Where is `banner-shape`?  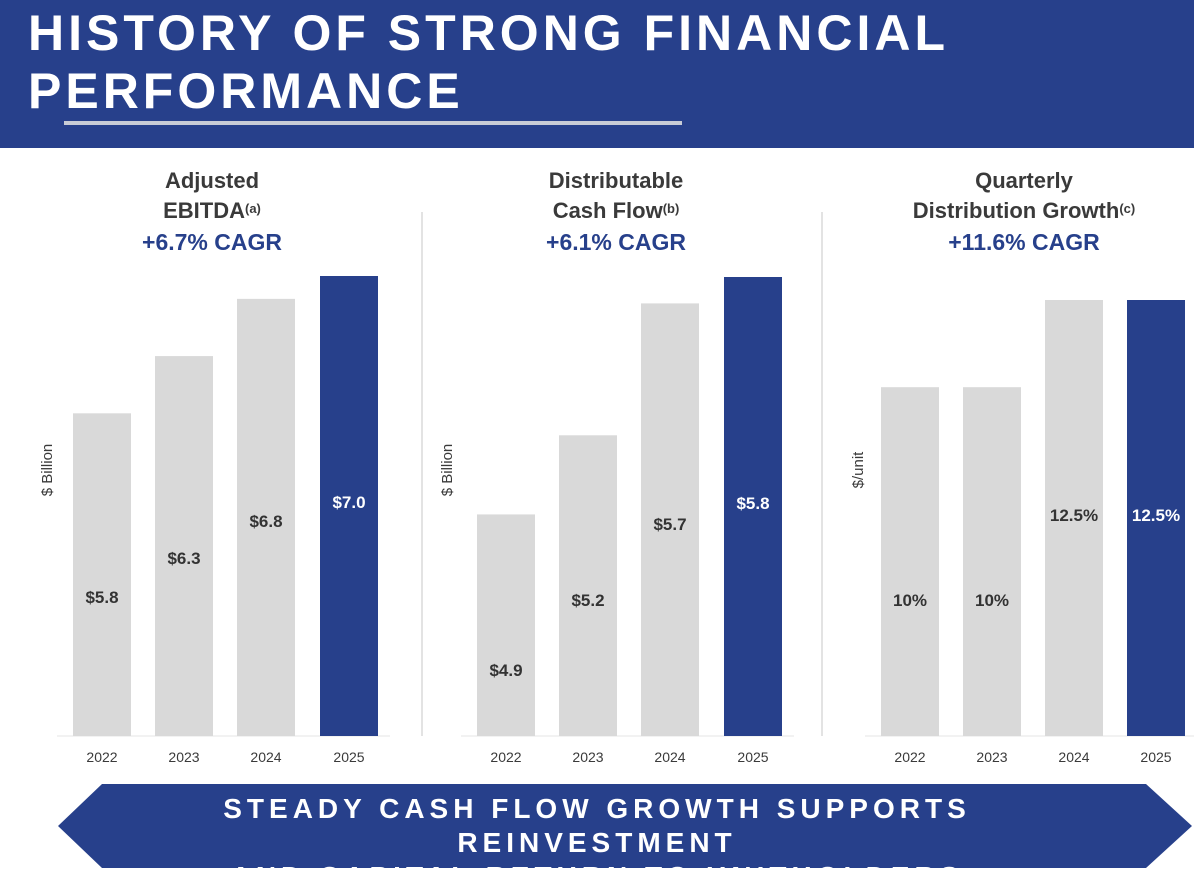
banner-shape is located at coordinates (625, 826).